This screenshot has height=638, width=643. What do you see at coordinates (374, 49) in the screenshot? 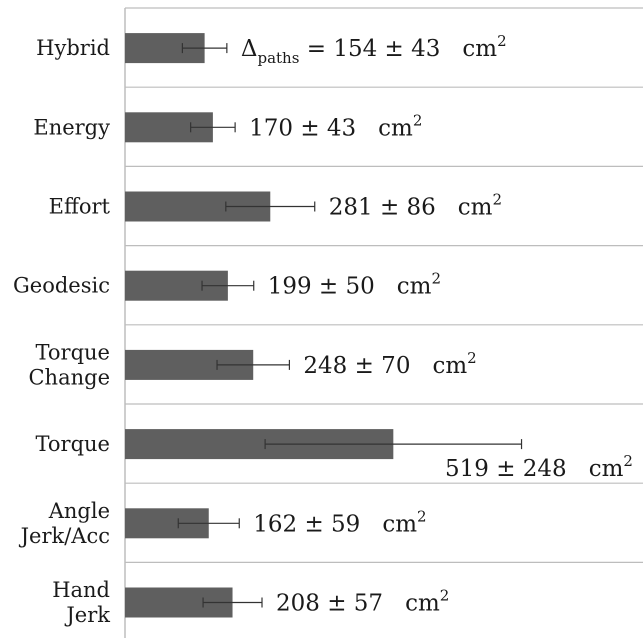
I see `value-label: Δpaths = 154 ± 43 cm2` at bounding box center [374, 49].